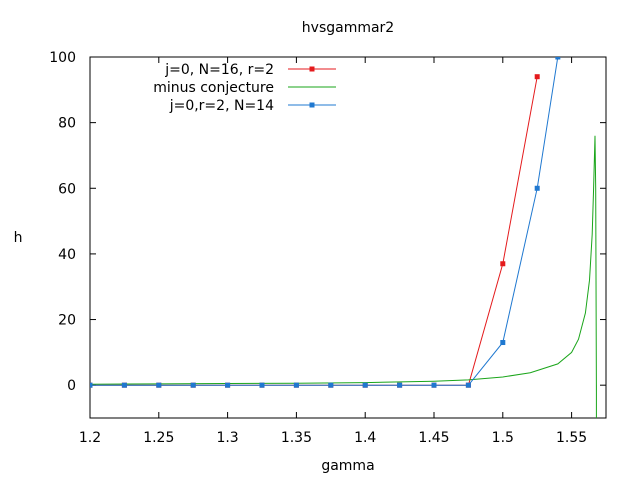 The image size is (640, 480). Describe the element at coordinates (365, 438) in the screenshot. I see `x-tick-label: 1.4` at that location.